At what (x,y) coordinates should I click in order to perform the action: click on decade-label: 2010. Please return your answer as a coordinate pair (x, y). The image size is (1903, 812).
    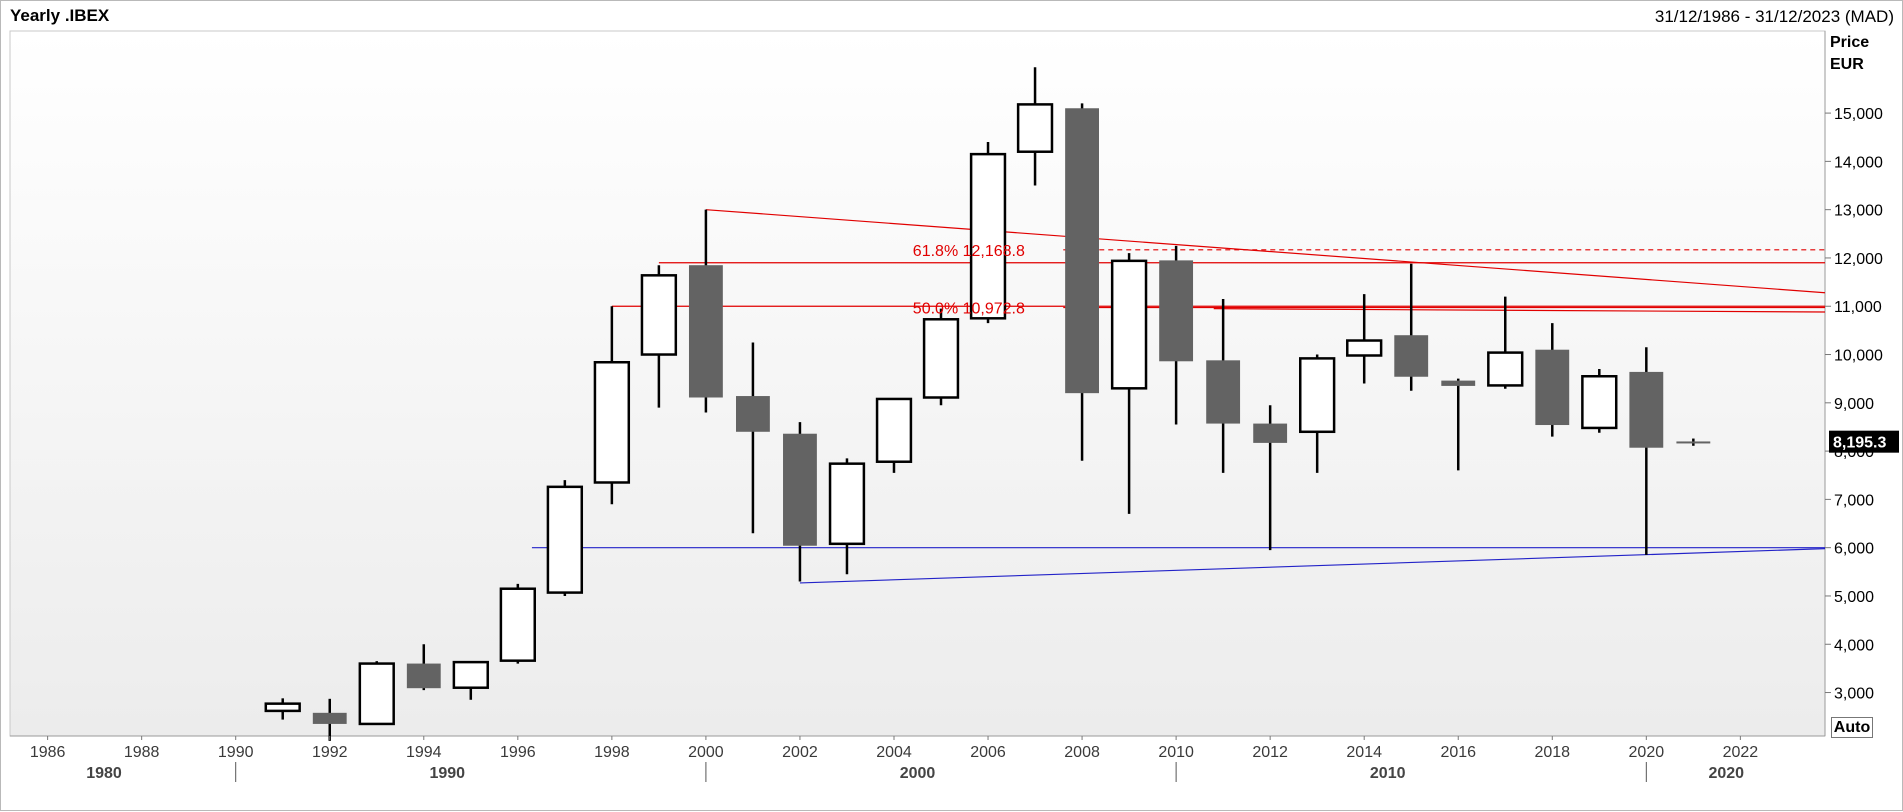
    Looking at the image, I should click on (1388, 773).